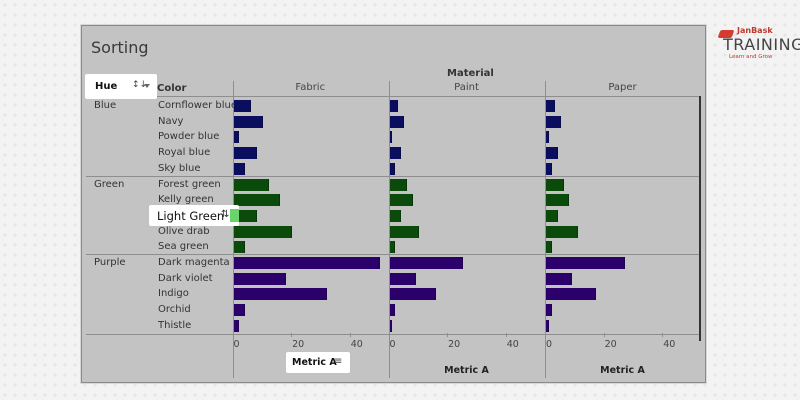 The width and height of the screenshot is (800, 400). I want to click on color-label: Royal blue, so click(184, 153).